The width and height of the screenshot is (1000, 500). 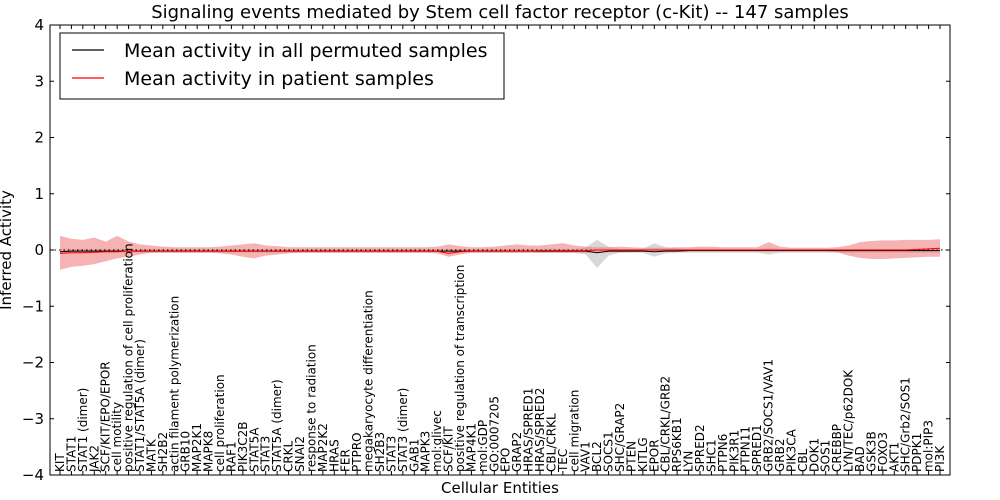 I want to click on x-tick-label: STAT3 (dimer), so click(x=403, y=430).